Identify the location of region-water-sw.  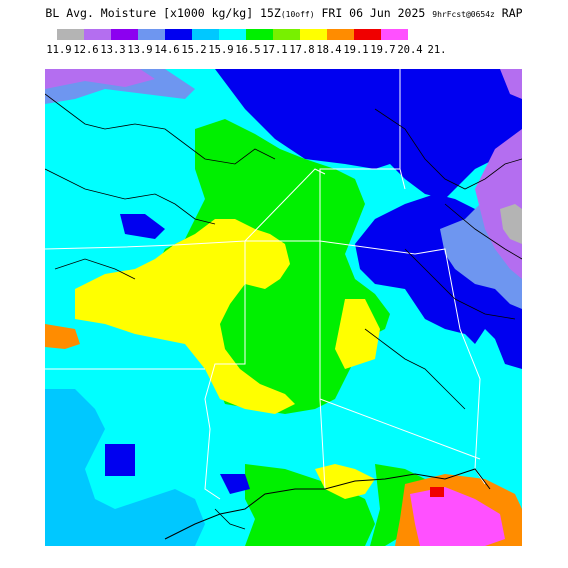
(125, 467).